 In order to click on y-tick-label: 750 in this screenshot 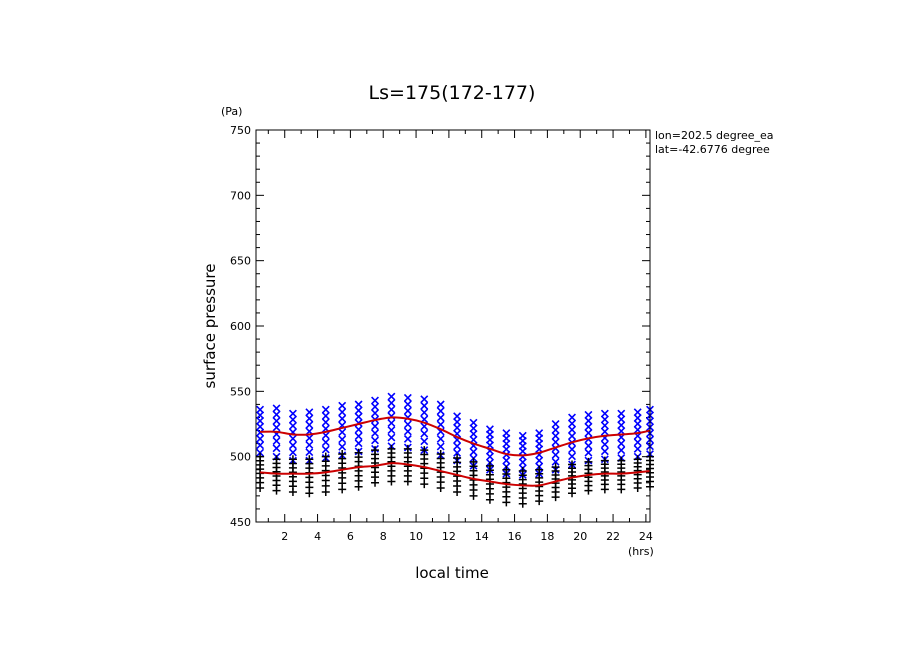, I will do `click(240, 130)`.